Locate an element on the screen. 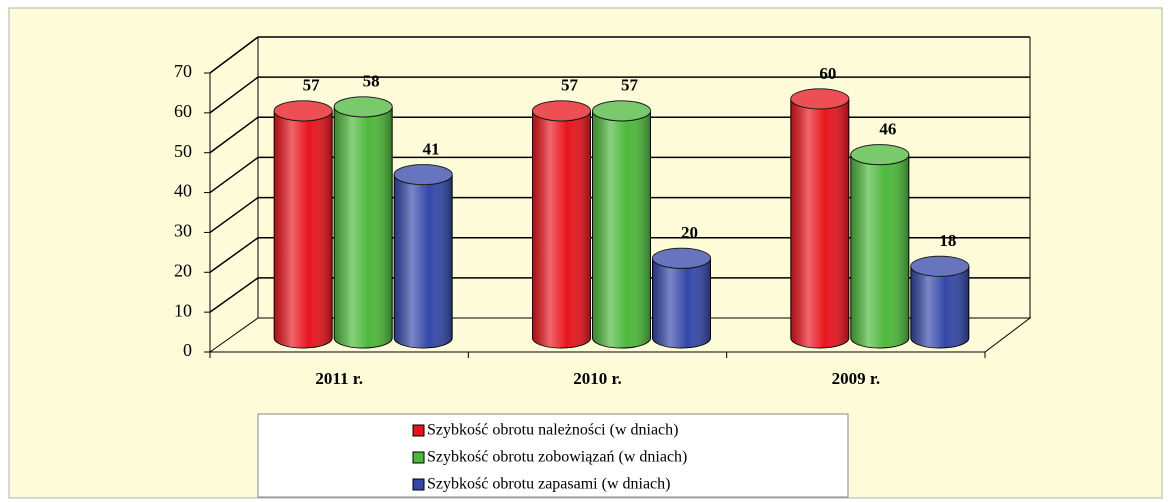 This screenshot has width=1171, height=502. y-tick-label: 0 is located at coordinates (187, 350).